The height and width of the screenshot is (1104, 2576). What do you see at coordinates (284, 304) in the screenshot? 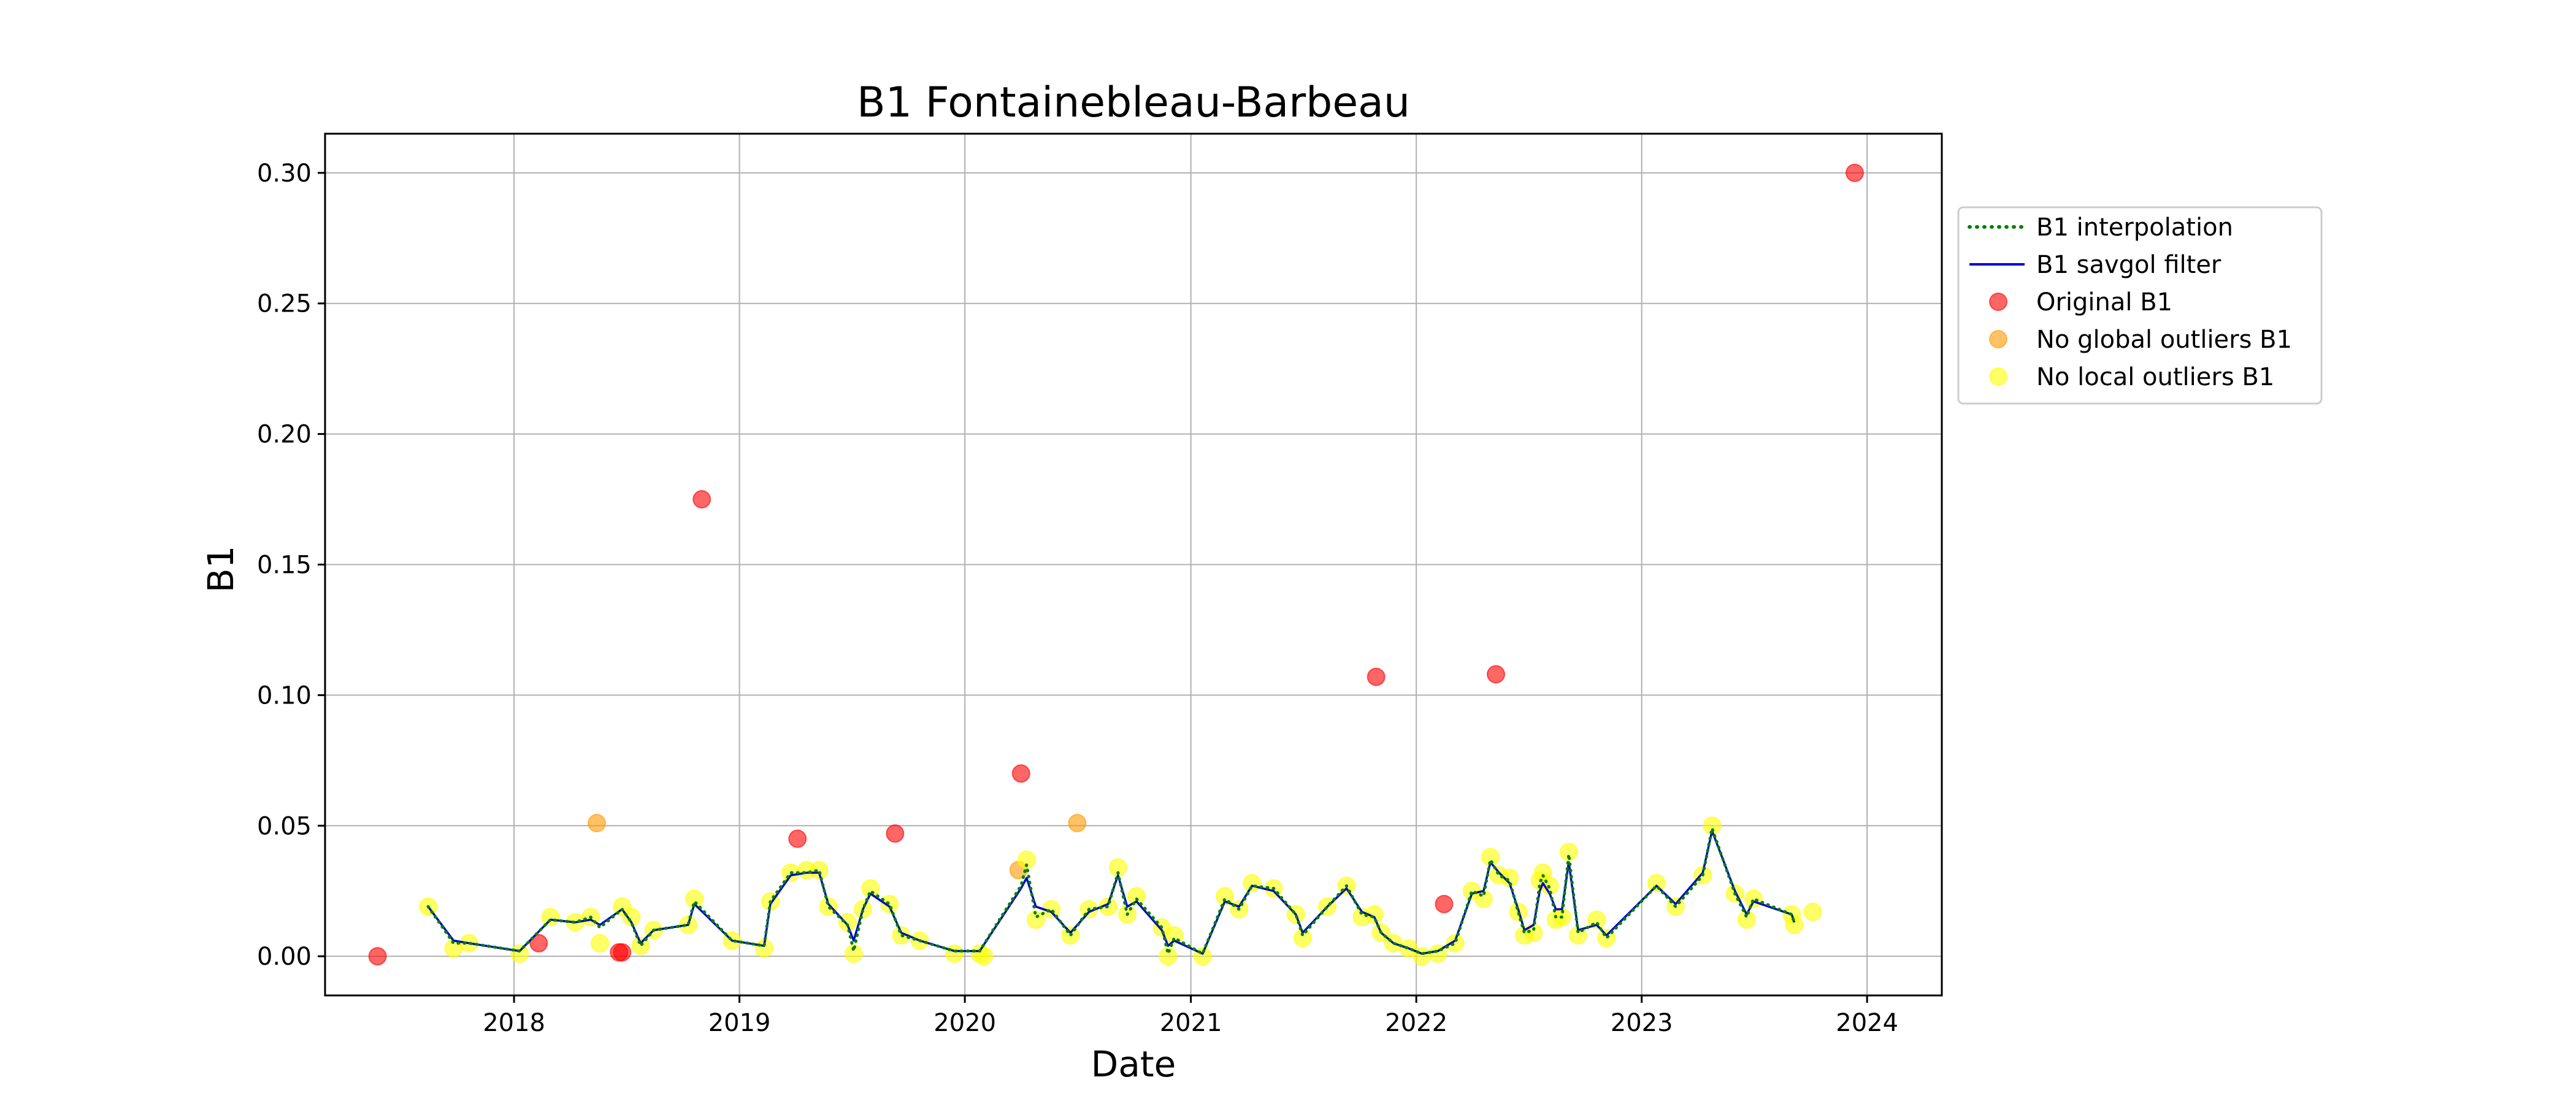
I see `y-tick-label: 0.25` at bounding box center [284, 304].